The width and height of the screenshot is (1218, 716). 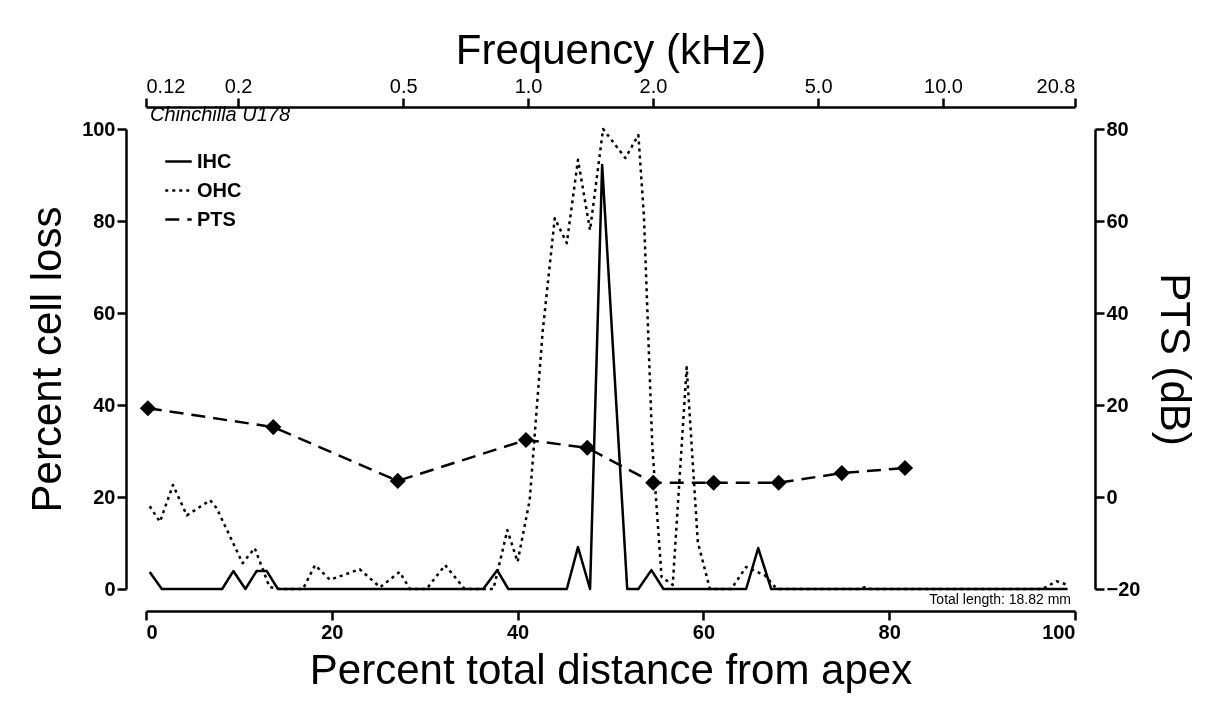 I want to click on x2-tick-label: 2.0, so click(x=653, y=85).